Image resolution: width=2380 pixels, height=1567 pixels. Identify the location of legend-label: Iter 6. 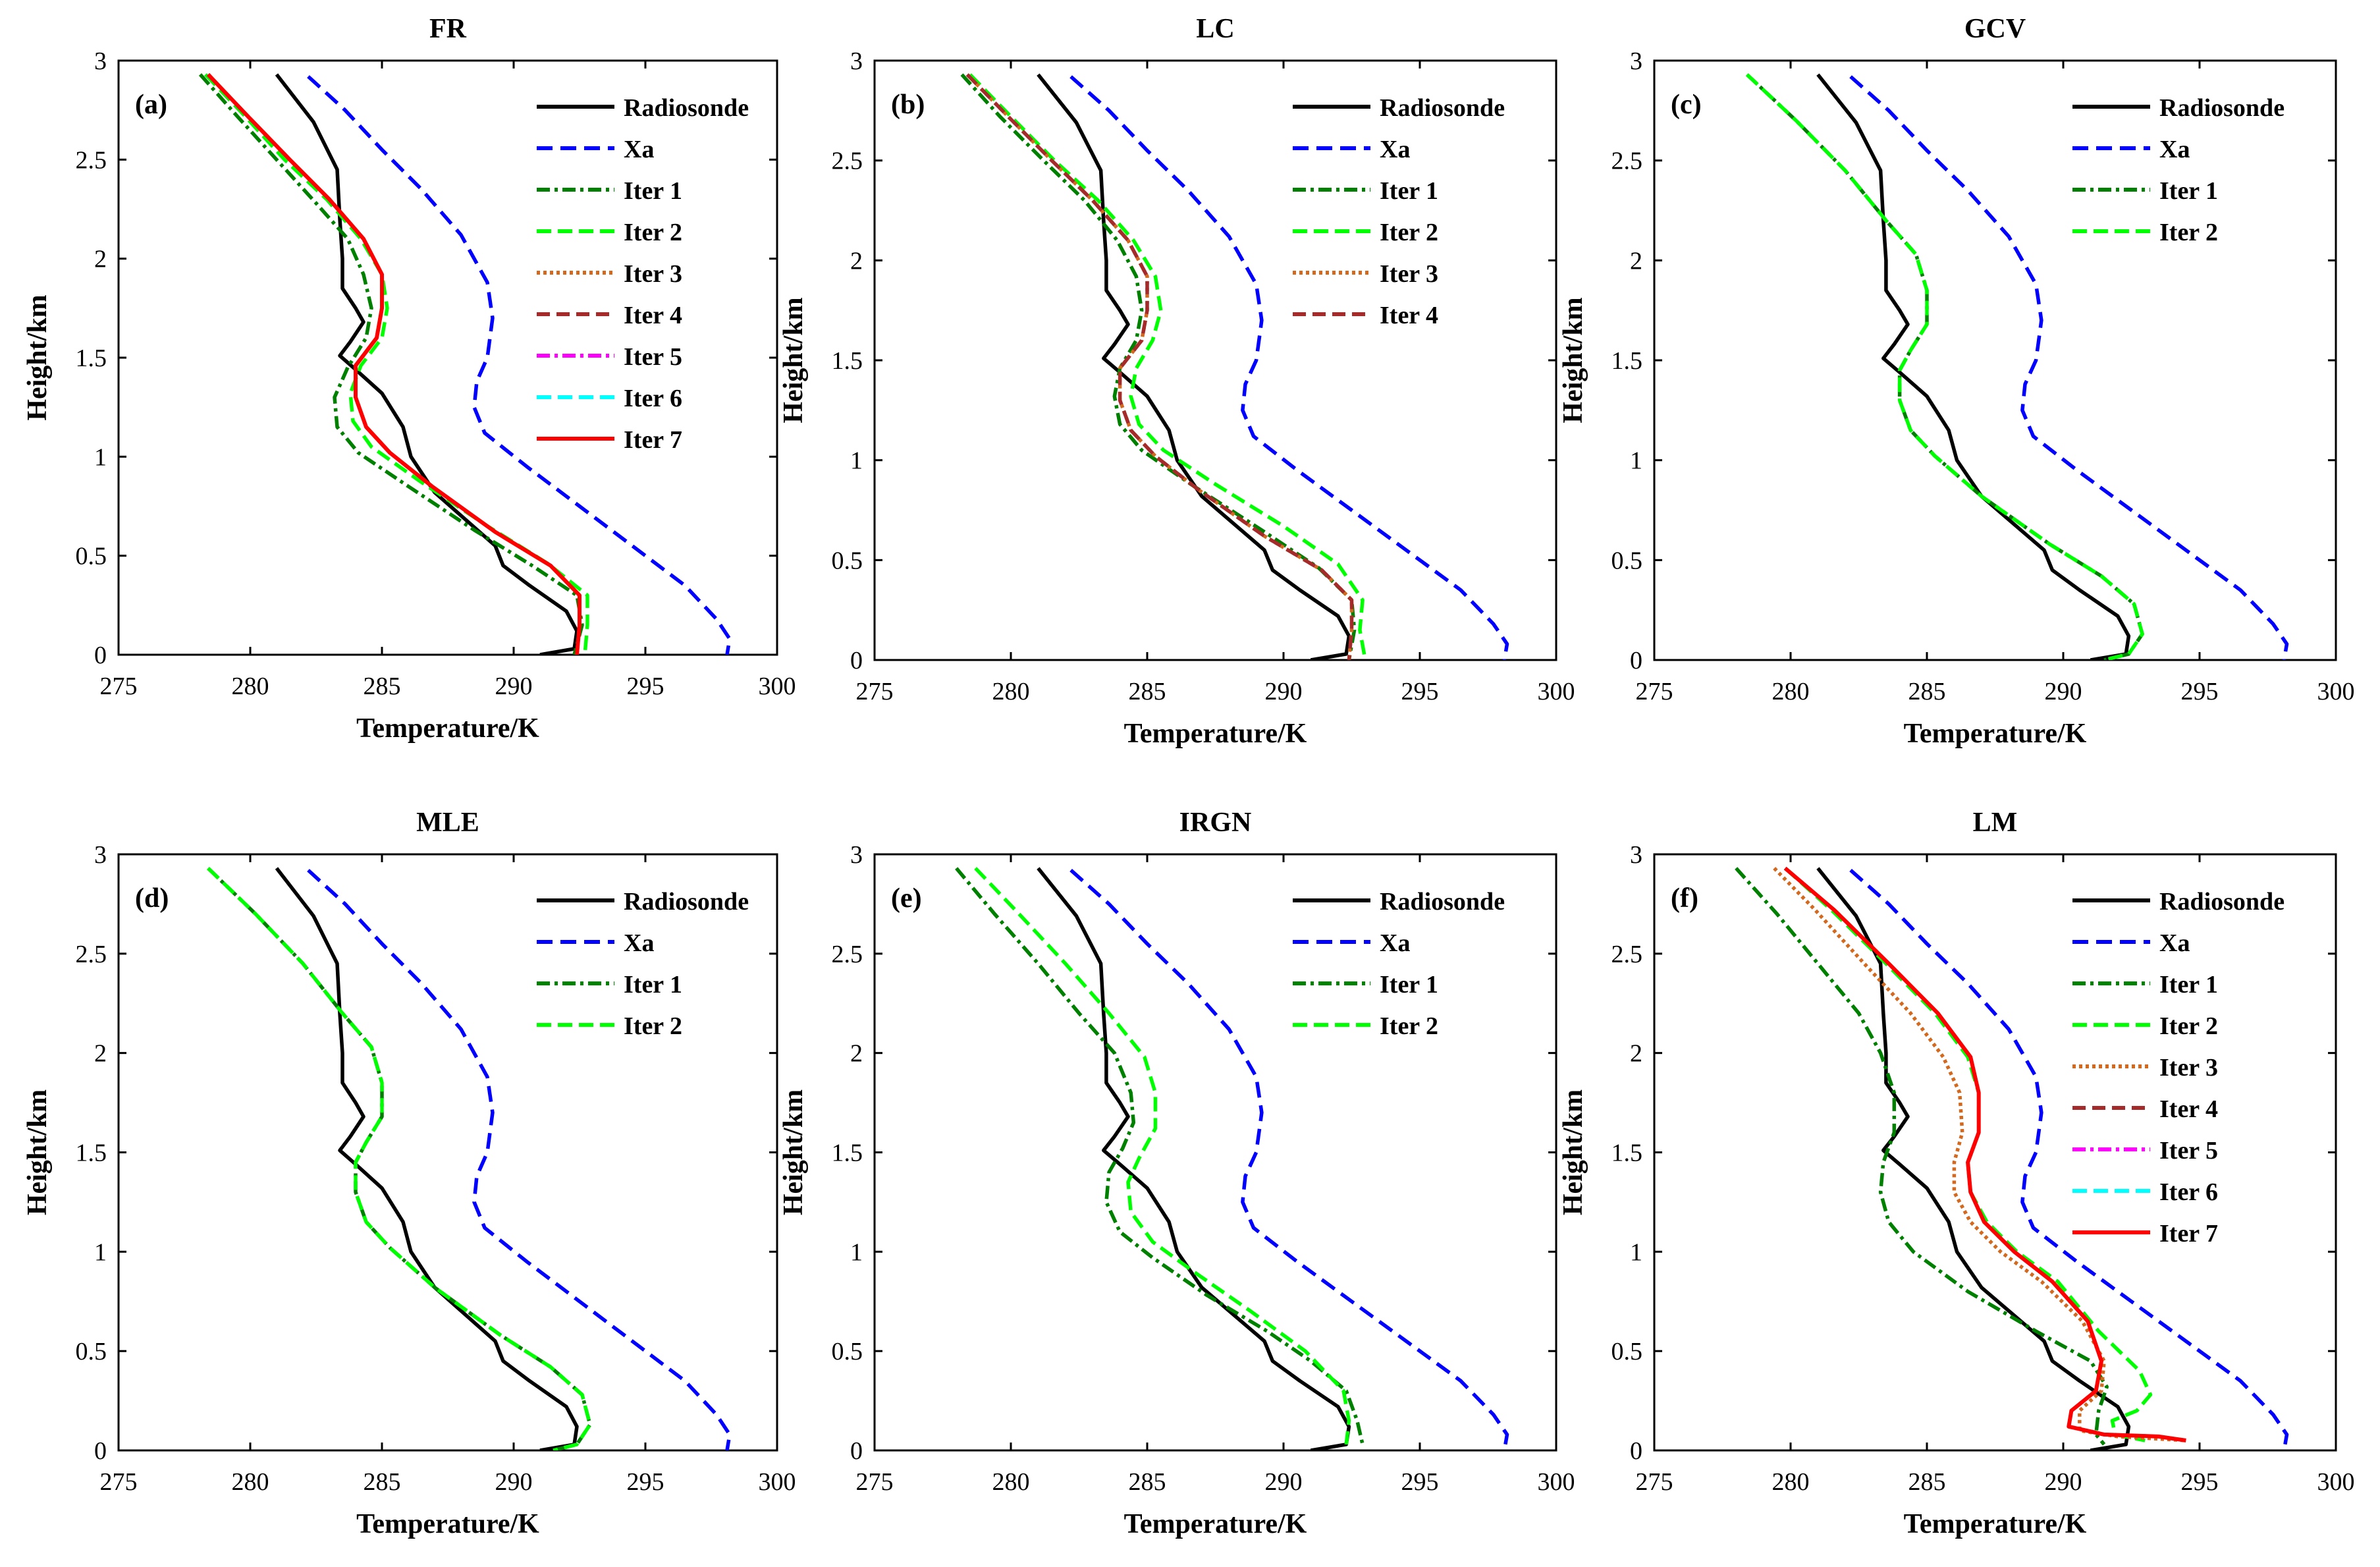
(653, 398).